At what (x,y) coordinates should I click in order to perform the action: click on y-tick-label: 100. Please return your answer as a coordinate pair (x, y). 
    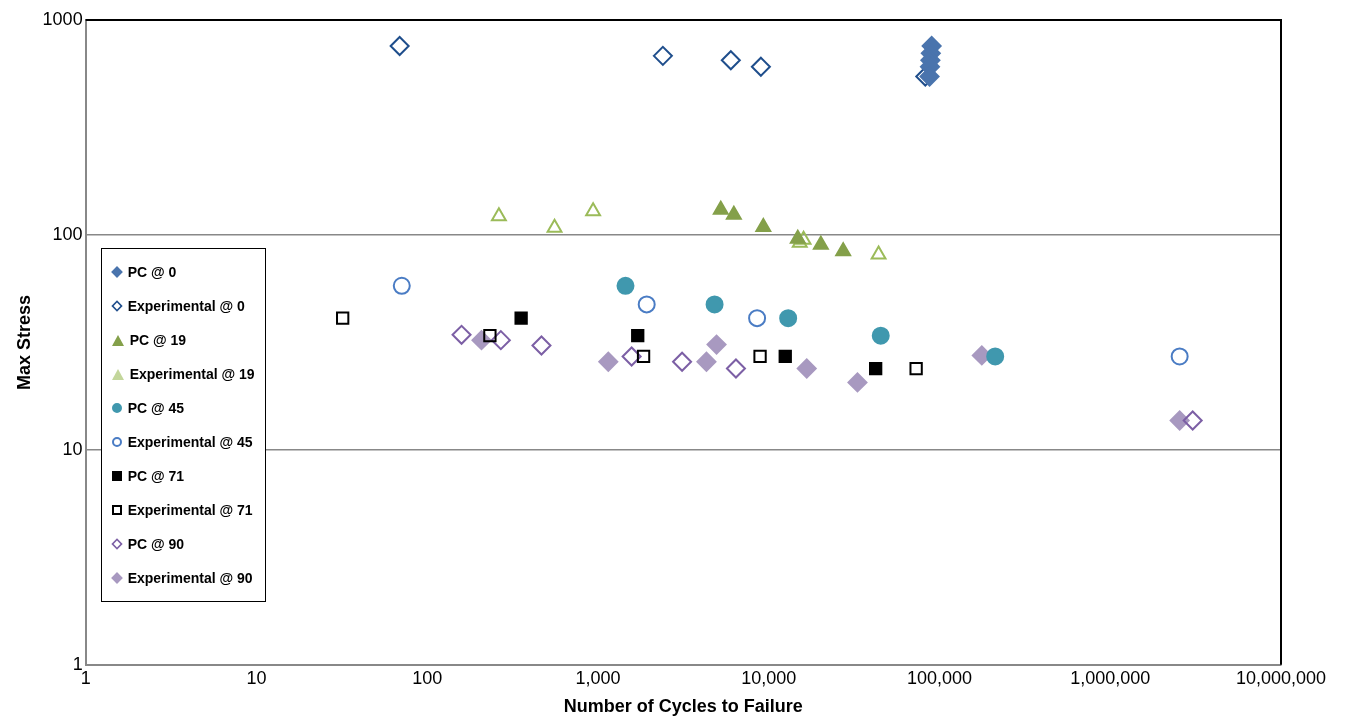
    Looking at the image, I should click on (67, 233).